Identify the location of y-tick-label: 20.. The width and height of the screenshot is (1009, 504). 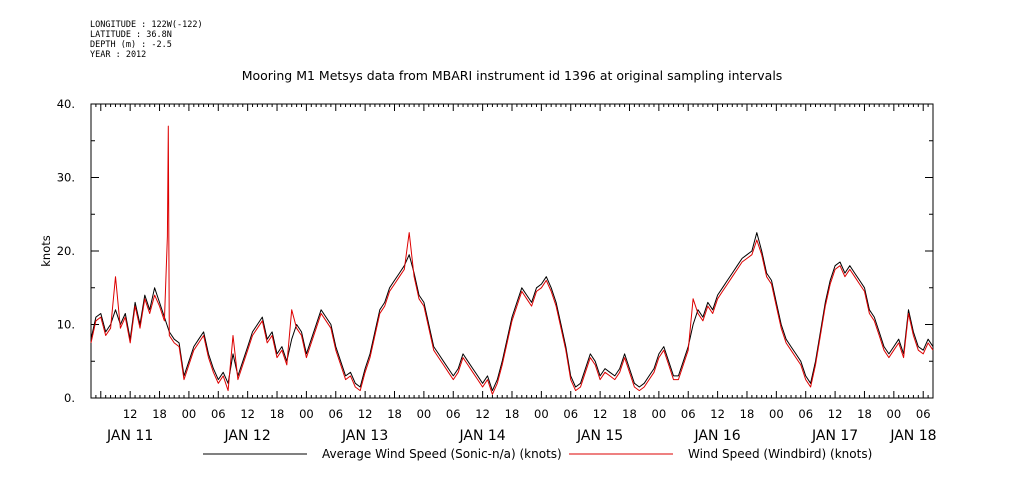
(66, 251).